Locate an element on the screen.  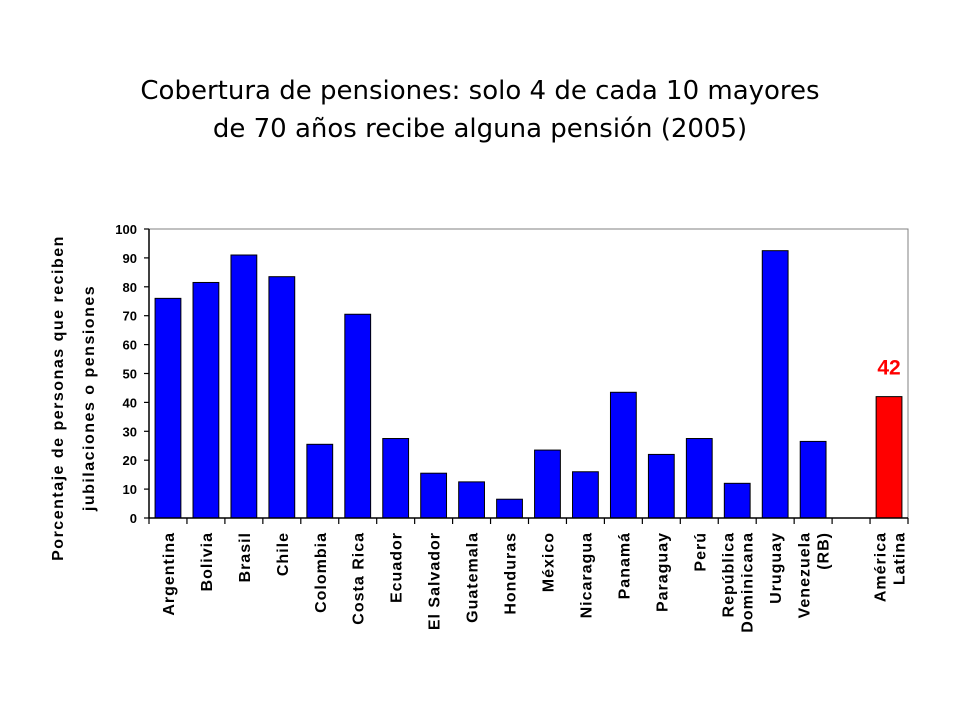
x-tick-label: (RB) is located at coordinates (824, 551).